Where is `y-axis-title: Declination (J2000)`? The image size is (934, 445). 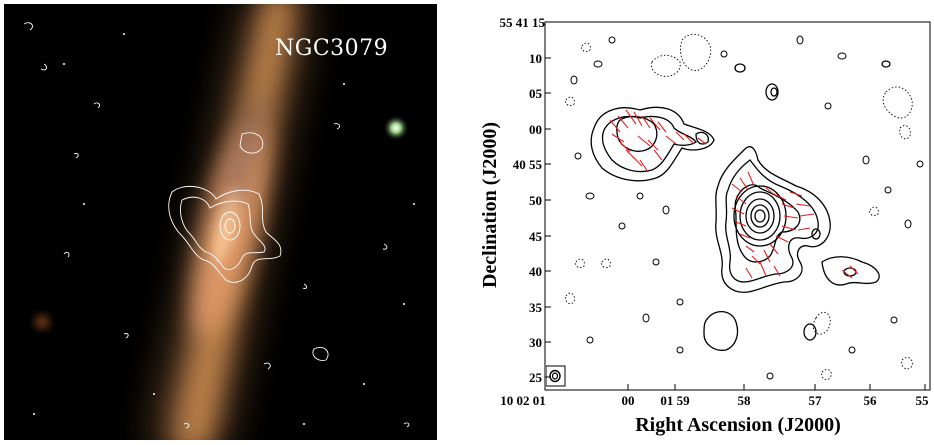
y-axis-title: Declination (J2000) is located at coordinates (490, 205).